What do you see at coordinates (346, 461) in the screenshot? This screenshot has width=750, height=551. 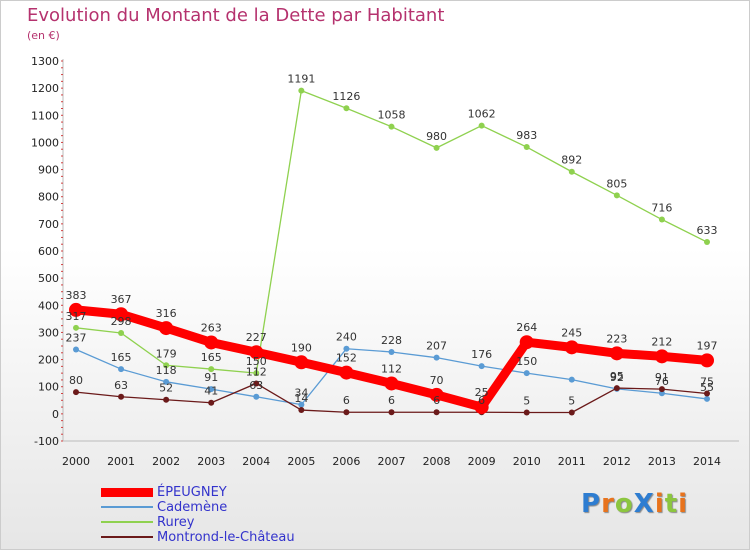 I see `x-tick-label: 2006` at bounding box center [346, 461].